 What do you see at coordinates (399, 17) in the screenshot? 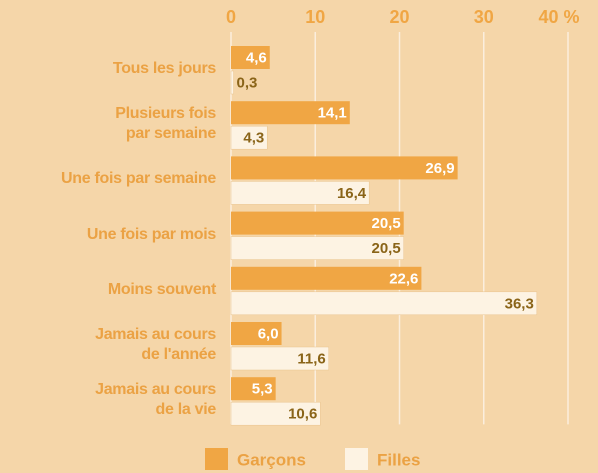
I see `x-tick-label: 20` at bounding box center [399, 17].